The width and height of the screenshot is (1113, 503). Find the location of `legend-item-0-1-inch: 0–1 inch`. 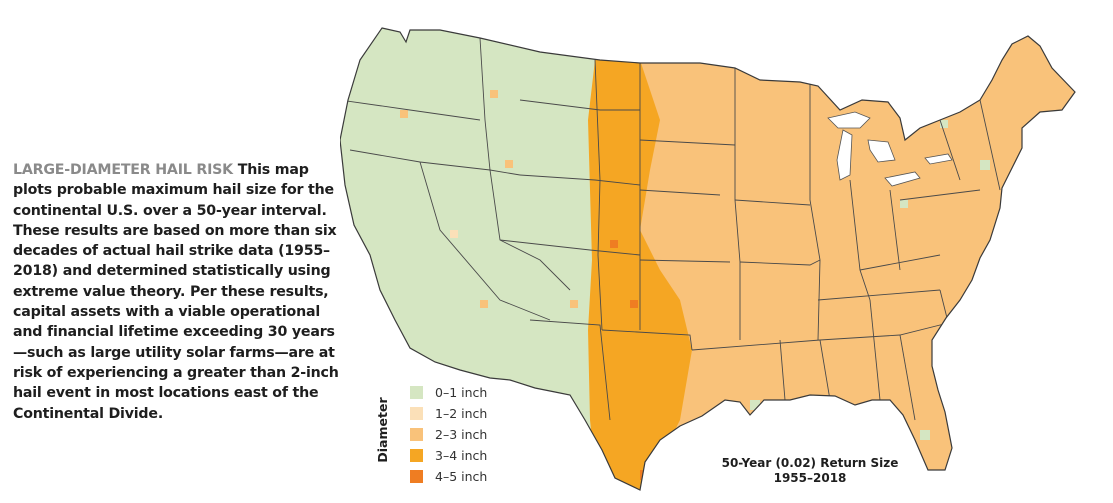

legend-item-0-1-inch: 0–1 inch is located at coordinates (448, 392).